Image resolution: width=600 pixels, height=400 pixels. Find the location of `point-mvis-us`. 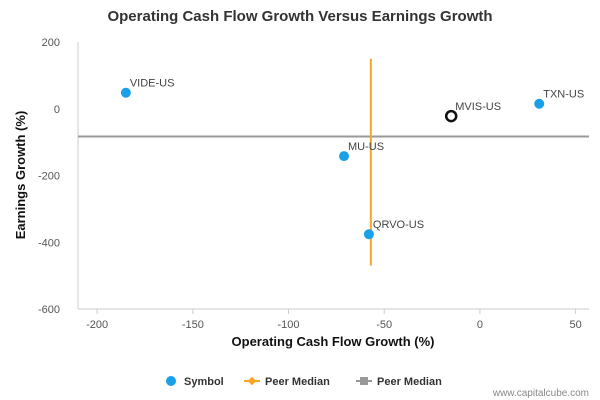

point-mvis-us is located at coordinates (451, 116).